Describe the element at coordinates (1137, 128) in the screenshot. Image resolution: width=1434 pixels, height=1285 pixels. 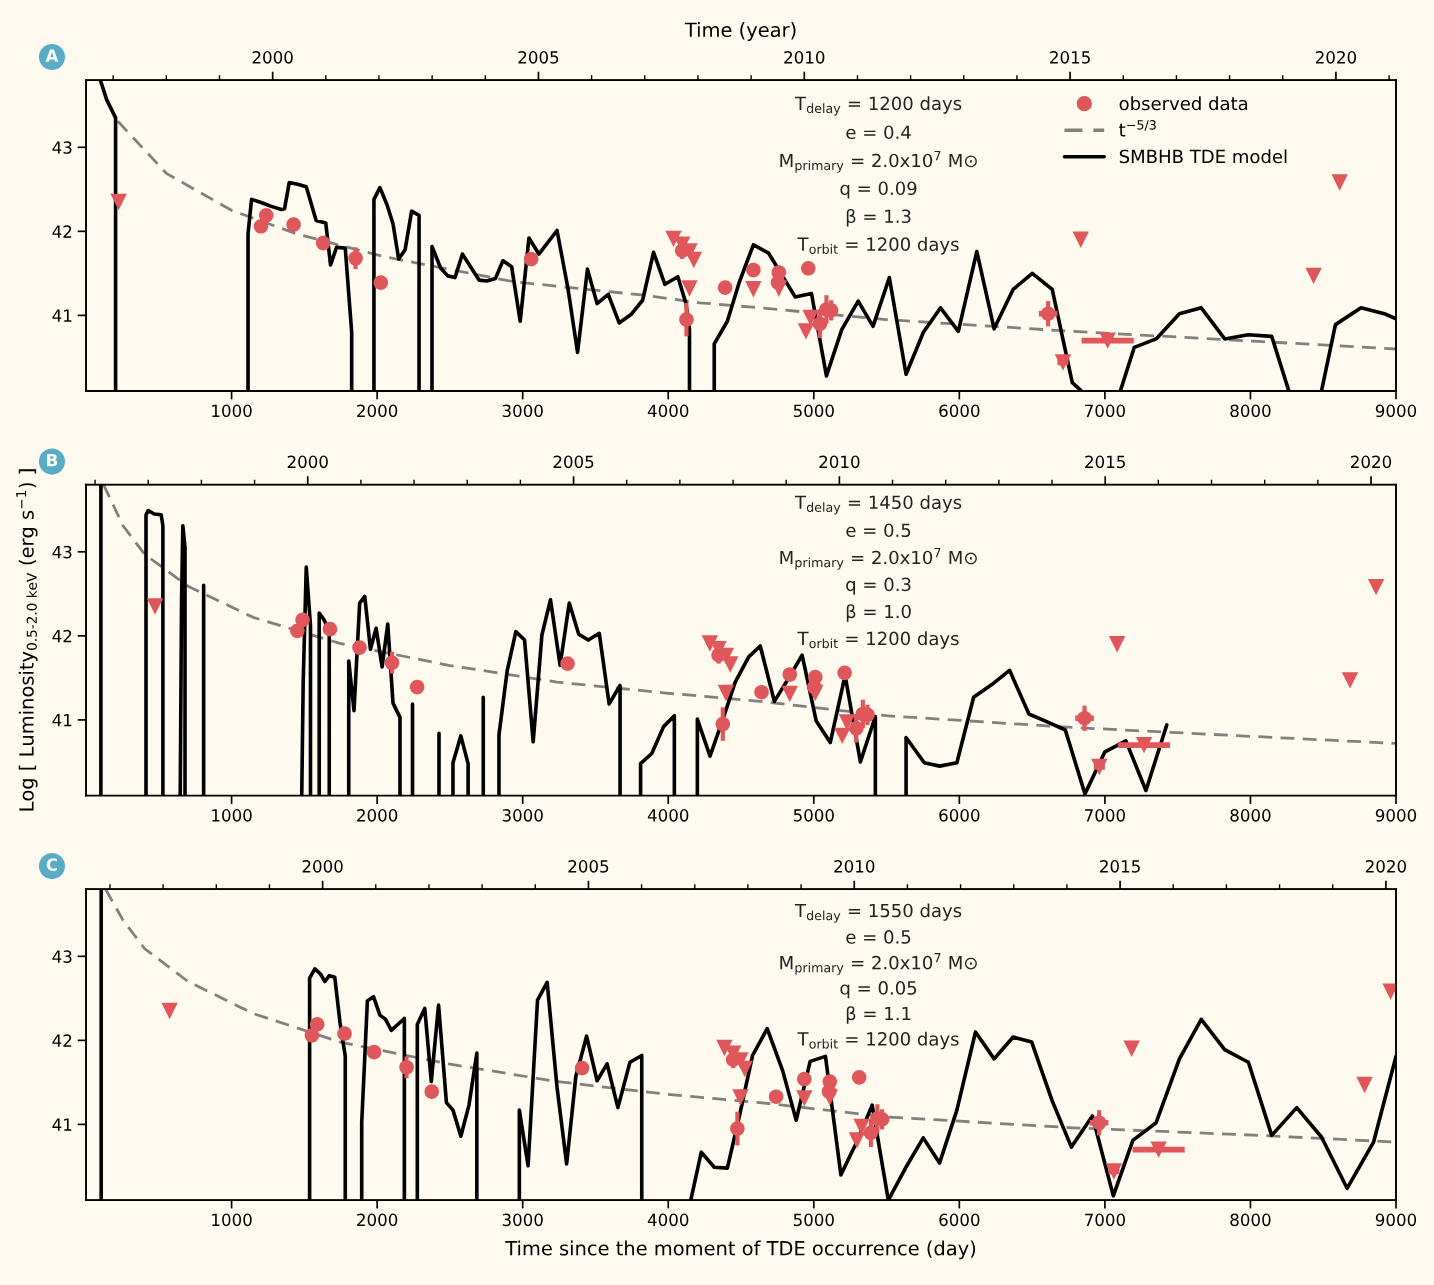
I see `legend-label: t$^{−5/3}$` at that location.